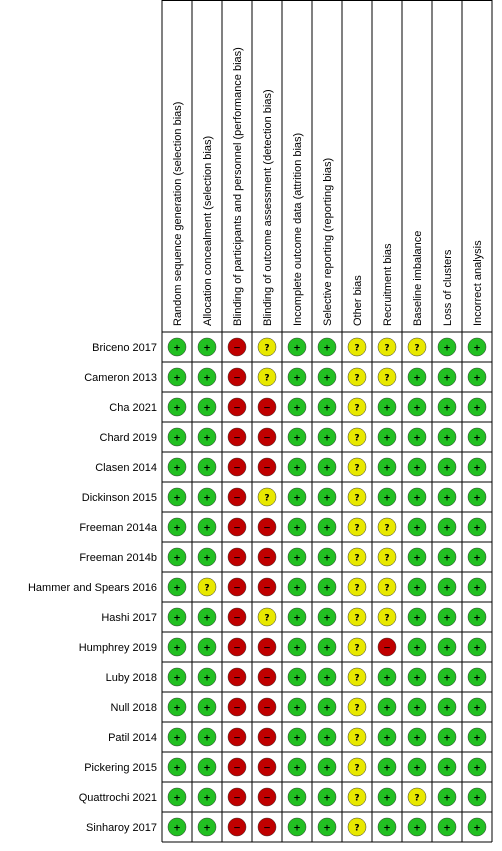 This screenshot has width=502, height=851. I want to click on study-label: Luby 2018, so click(131, 678).